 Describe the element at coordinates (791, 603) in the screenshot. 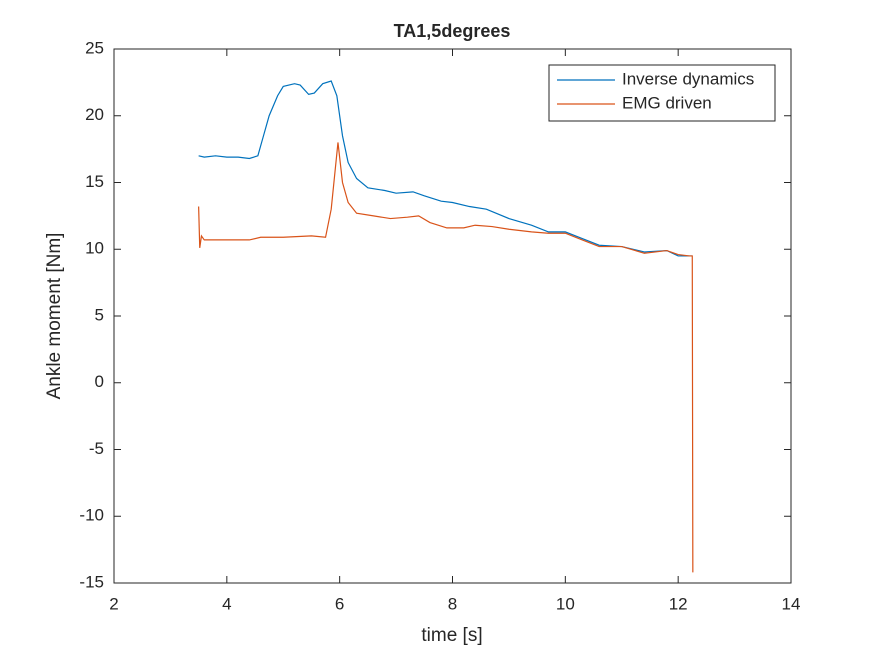

I see `x-tick-label: 14` at that location.